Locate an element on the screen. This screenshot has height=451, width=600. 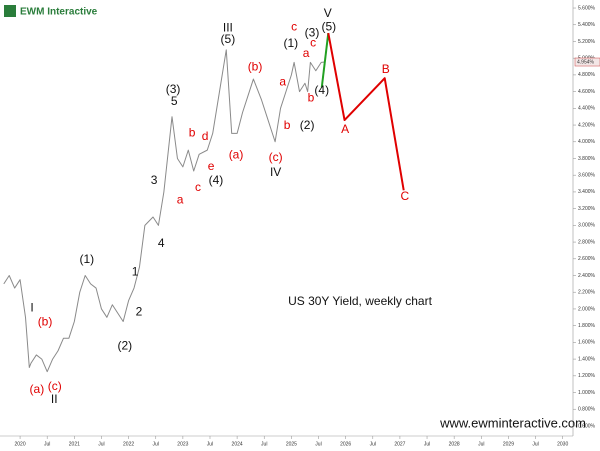
wave-label: III is located at coordinates (228, 27).